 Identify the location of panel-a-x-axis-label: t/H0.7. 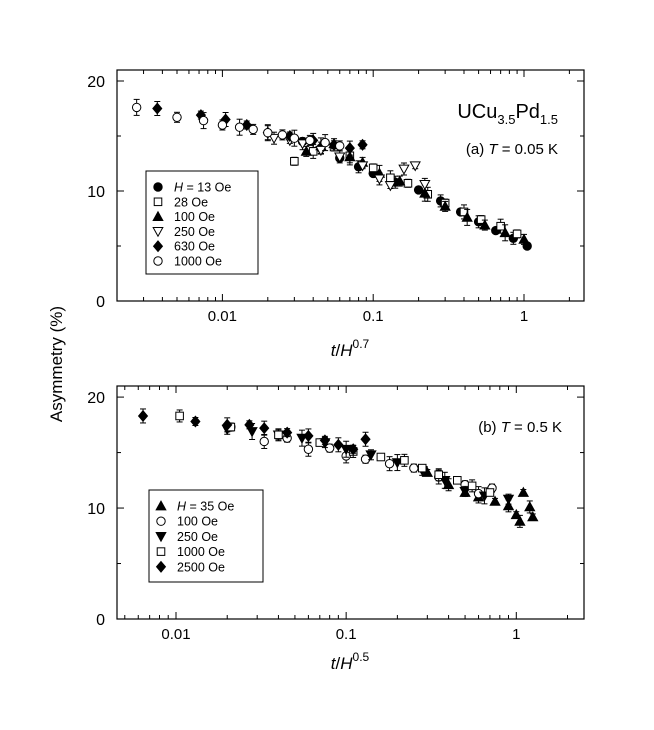
(350, 348).